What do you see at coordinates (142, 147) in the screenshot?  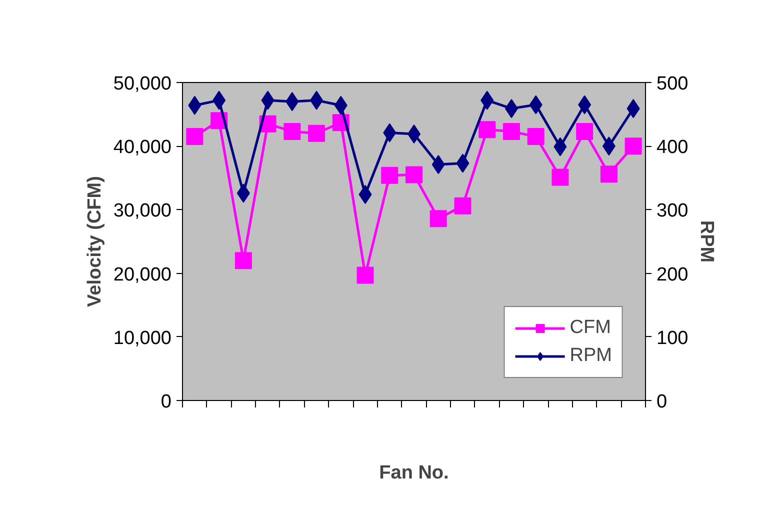 I see `y-tick-label: 40,000` at bounding box center [142, 147].